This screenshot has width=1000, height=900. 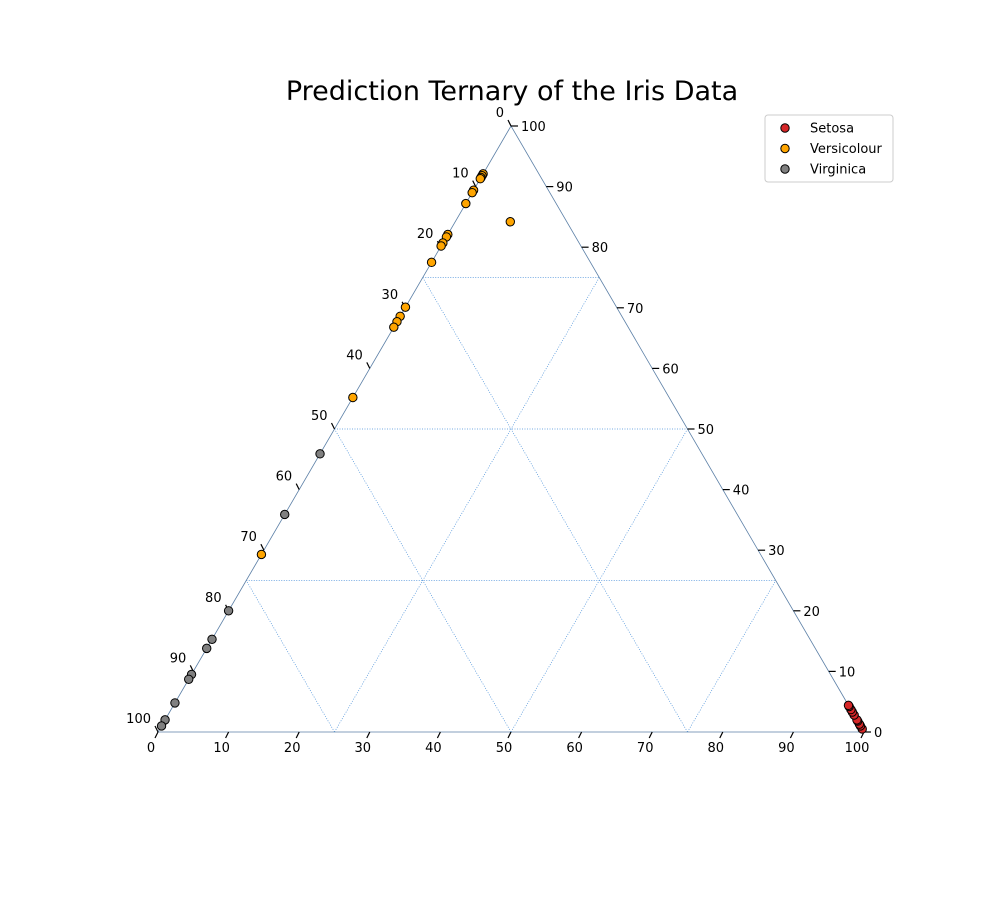 What do you see at coordinates (363, 748) in the screenshot?
I see `bottom-tick-label: 30` at bounding box center [363, 748].